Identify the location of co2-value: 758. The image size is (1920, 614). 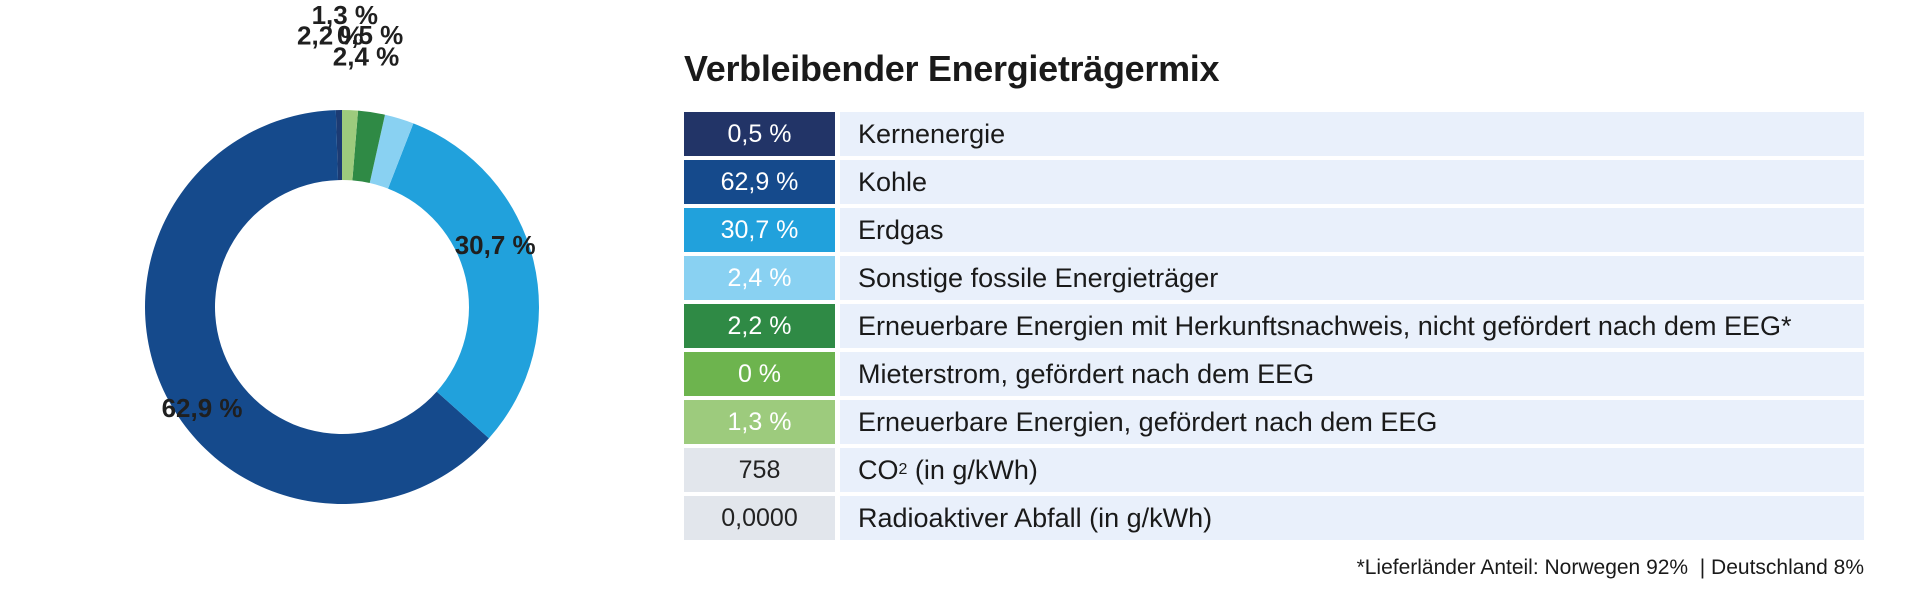
(759, 470).